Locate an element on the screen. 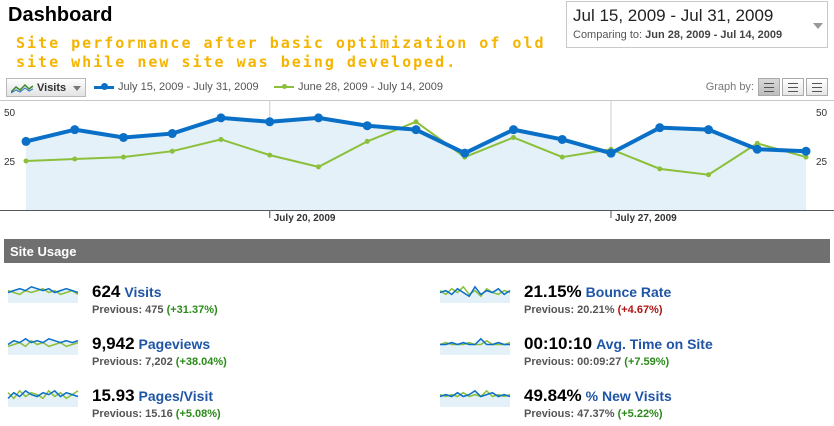  usage-metric-row: 00:10:10 Avg. Time on Site is located at coordinates (618, 344).